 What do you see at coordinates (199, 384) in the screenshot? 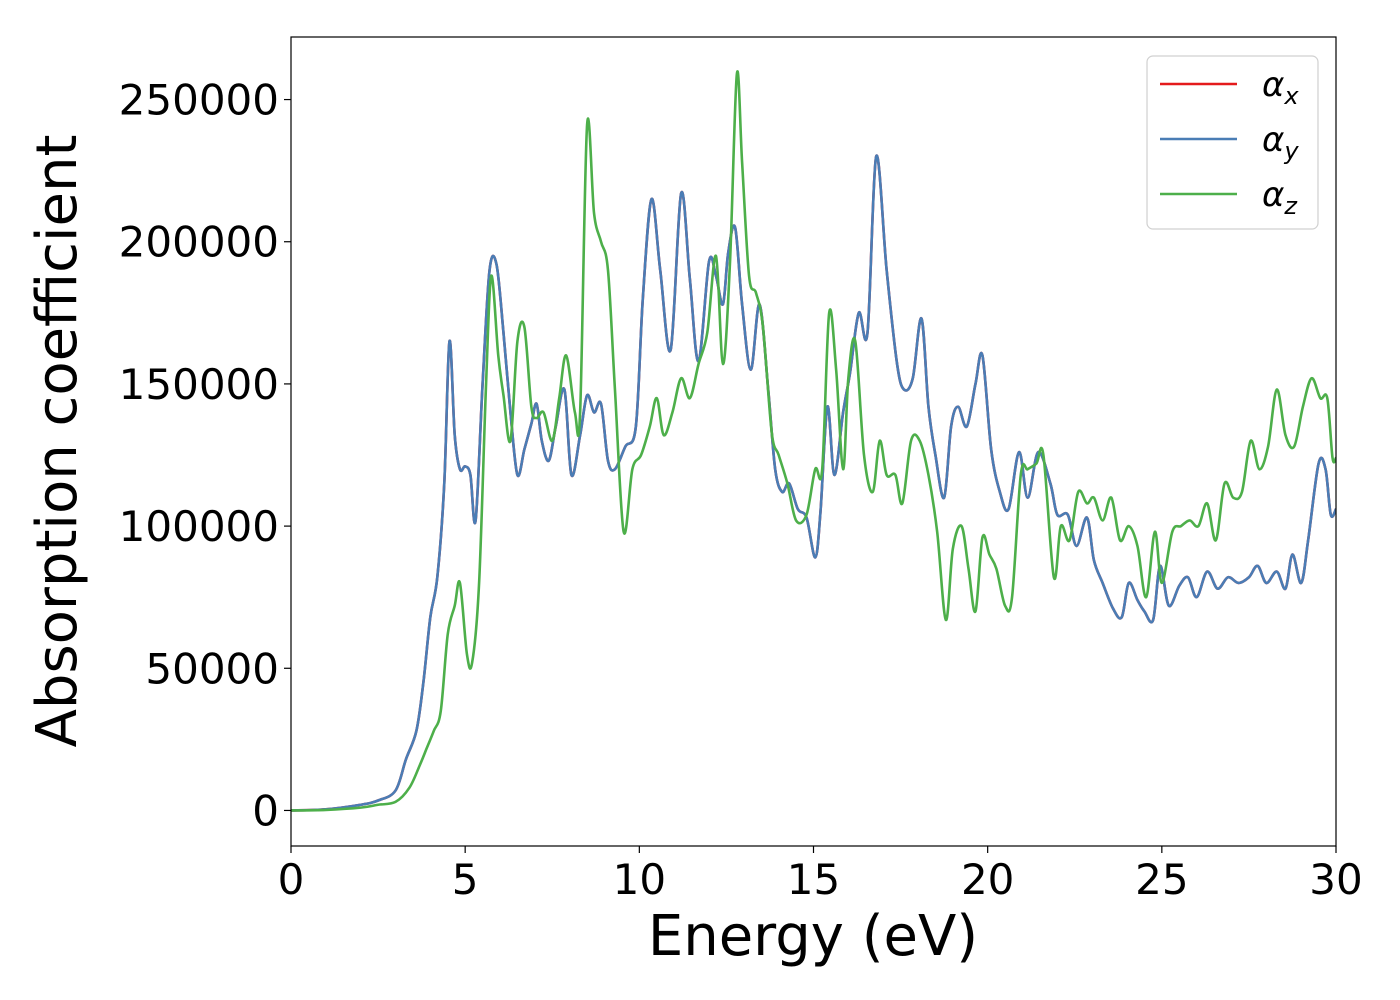
I see `y-tick-label: 150000` at bounding box center [199, 384].